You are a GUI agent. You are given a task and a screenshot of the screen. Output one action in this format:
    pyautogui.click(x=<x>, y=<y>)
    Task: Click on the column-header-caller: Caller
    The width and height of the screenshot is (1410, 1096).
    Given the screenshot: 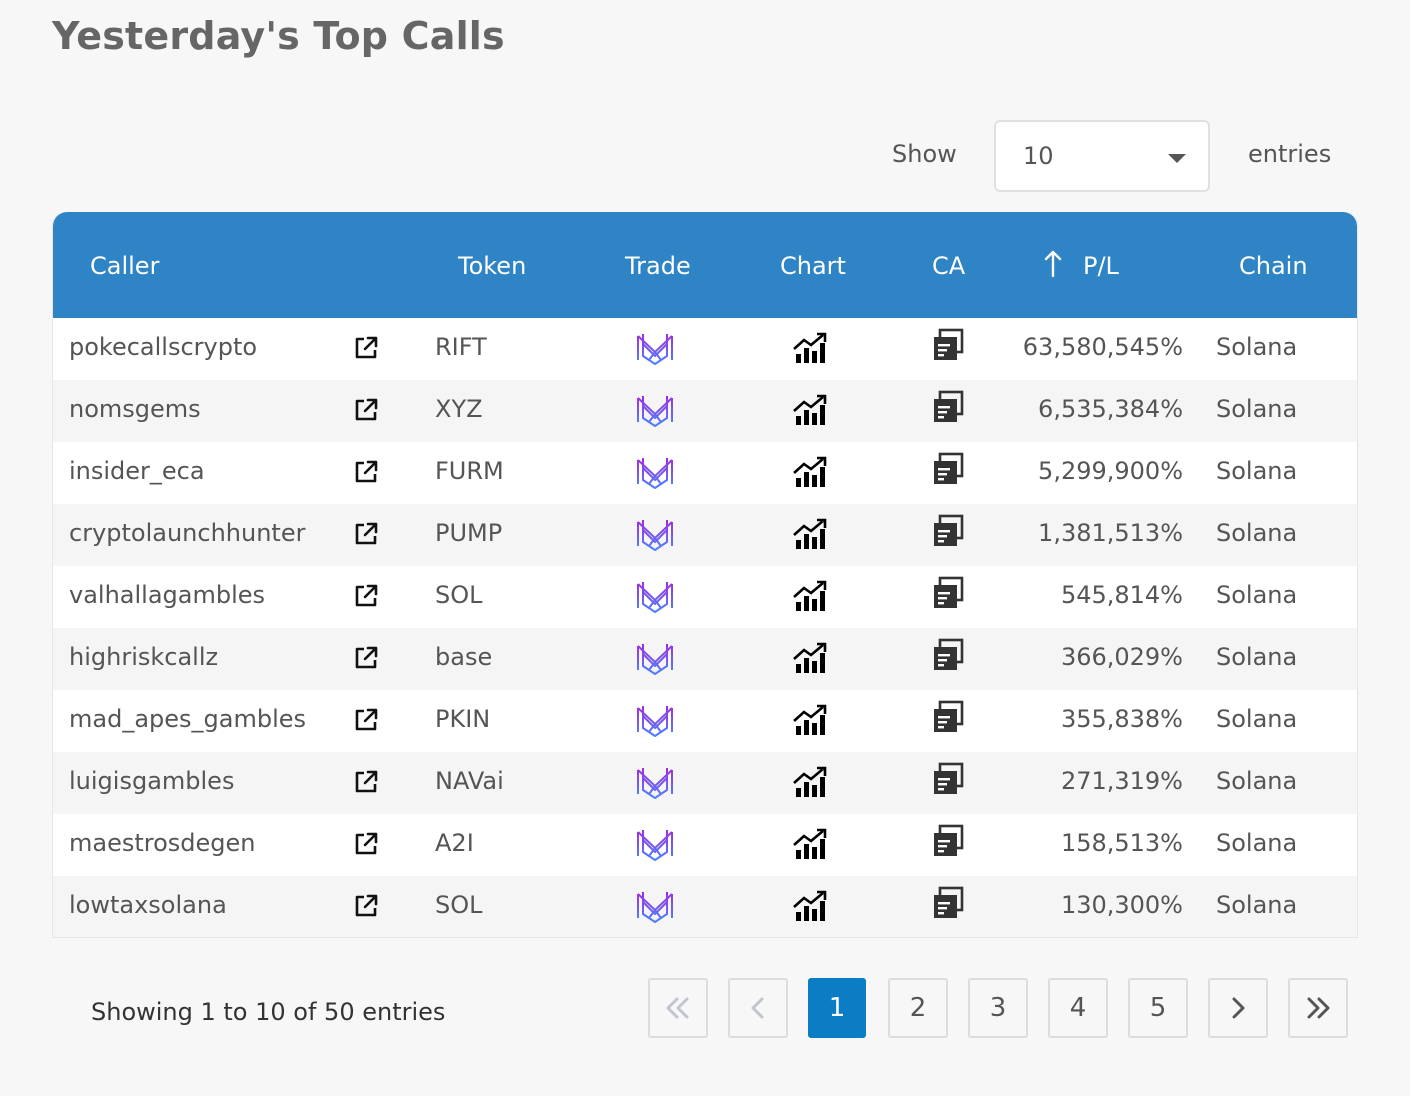 What is the action you would take?
    pyautogui.click(x=125, y=266)
    